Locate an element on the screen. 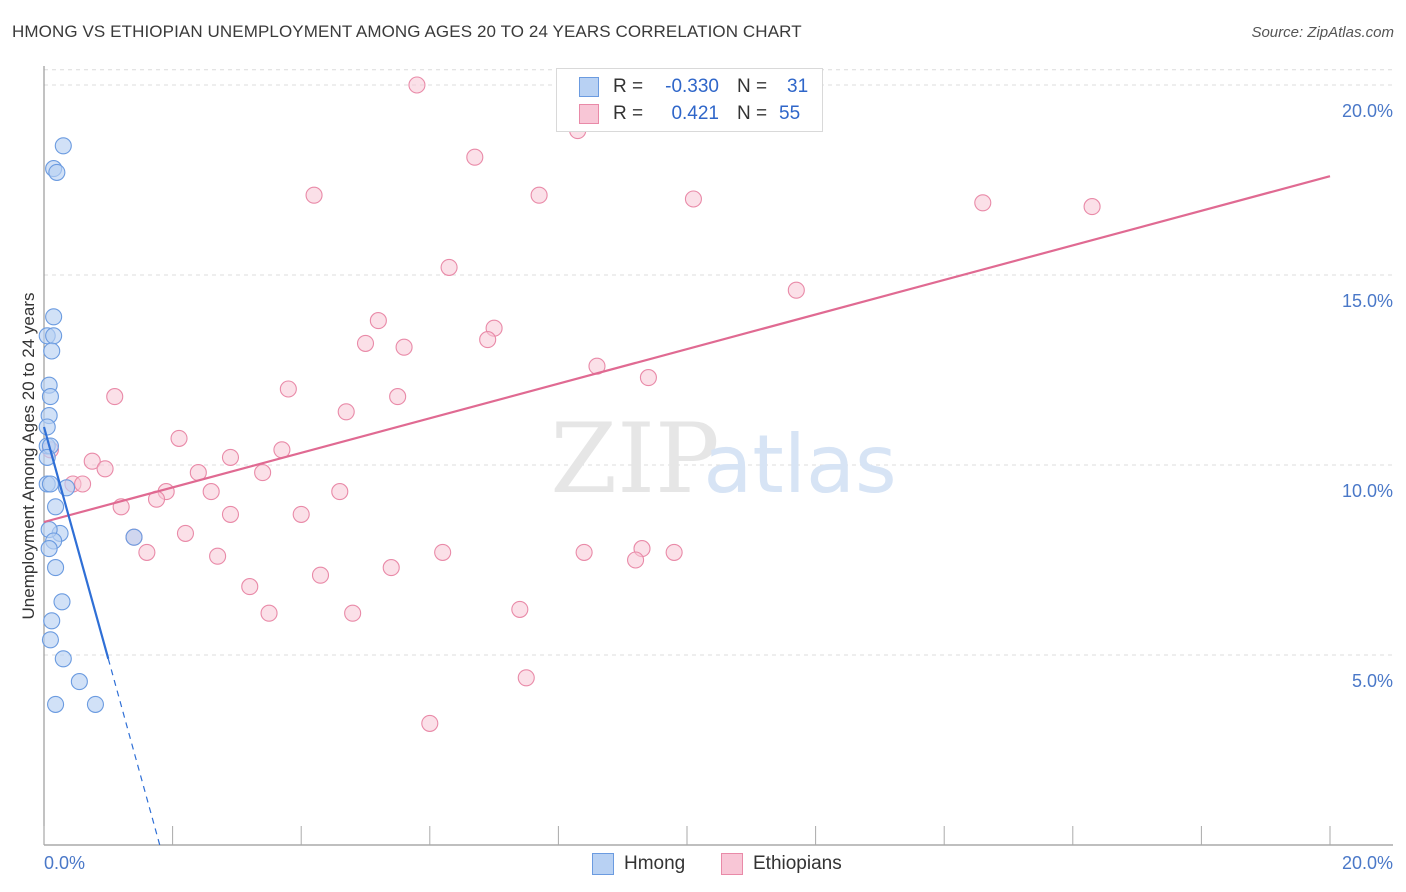 The width and height of the screenshot is (1406, 892). watermark-atlas: atlas is located at coordinates (799, 464).